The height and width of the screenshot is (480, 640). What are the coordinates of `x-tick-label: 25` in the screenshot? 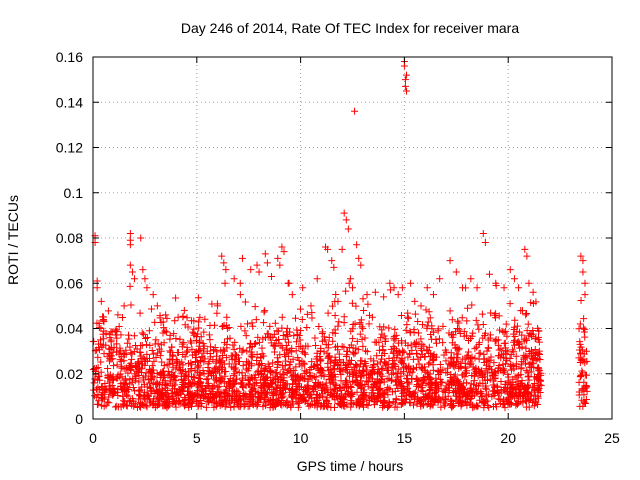 It's located at (612, 438).